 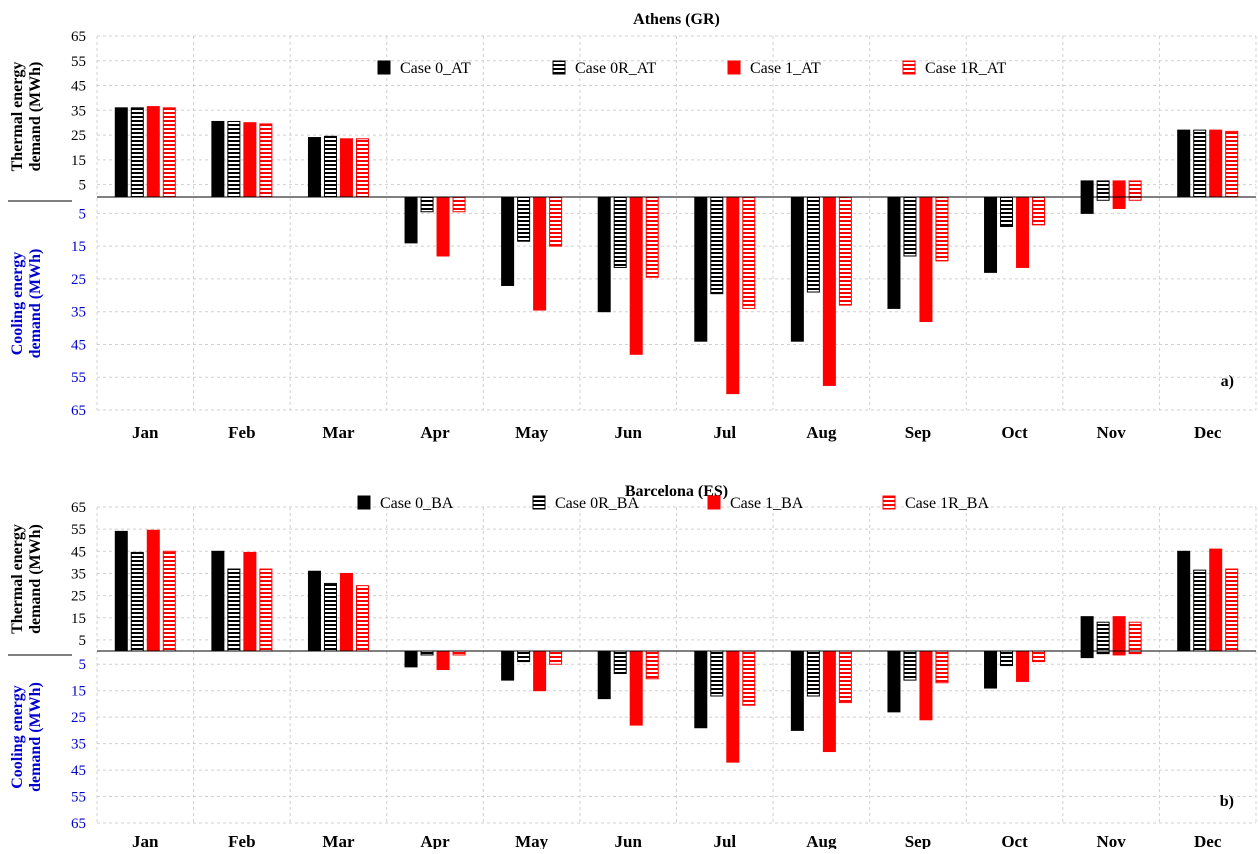 I want to click on x-tick-label: Dec, so click(x=1208, y=840).